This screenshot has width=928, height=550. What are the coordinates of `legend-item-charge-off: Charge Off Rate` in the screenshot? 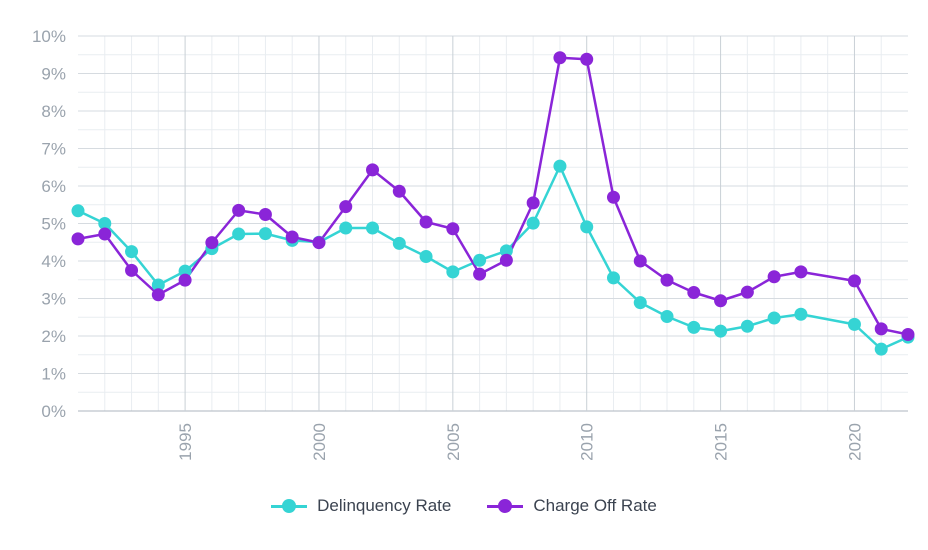 It's located at (572, 506).